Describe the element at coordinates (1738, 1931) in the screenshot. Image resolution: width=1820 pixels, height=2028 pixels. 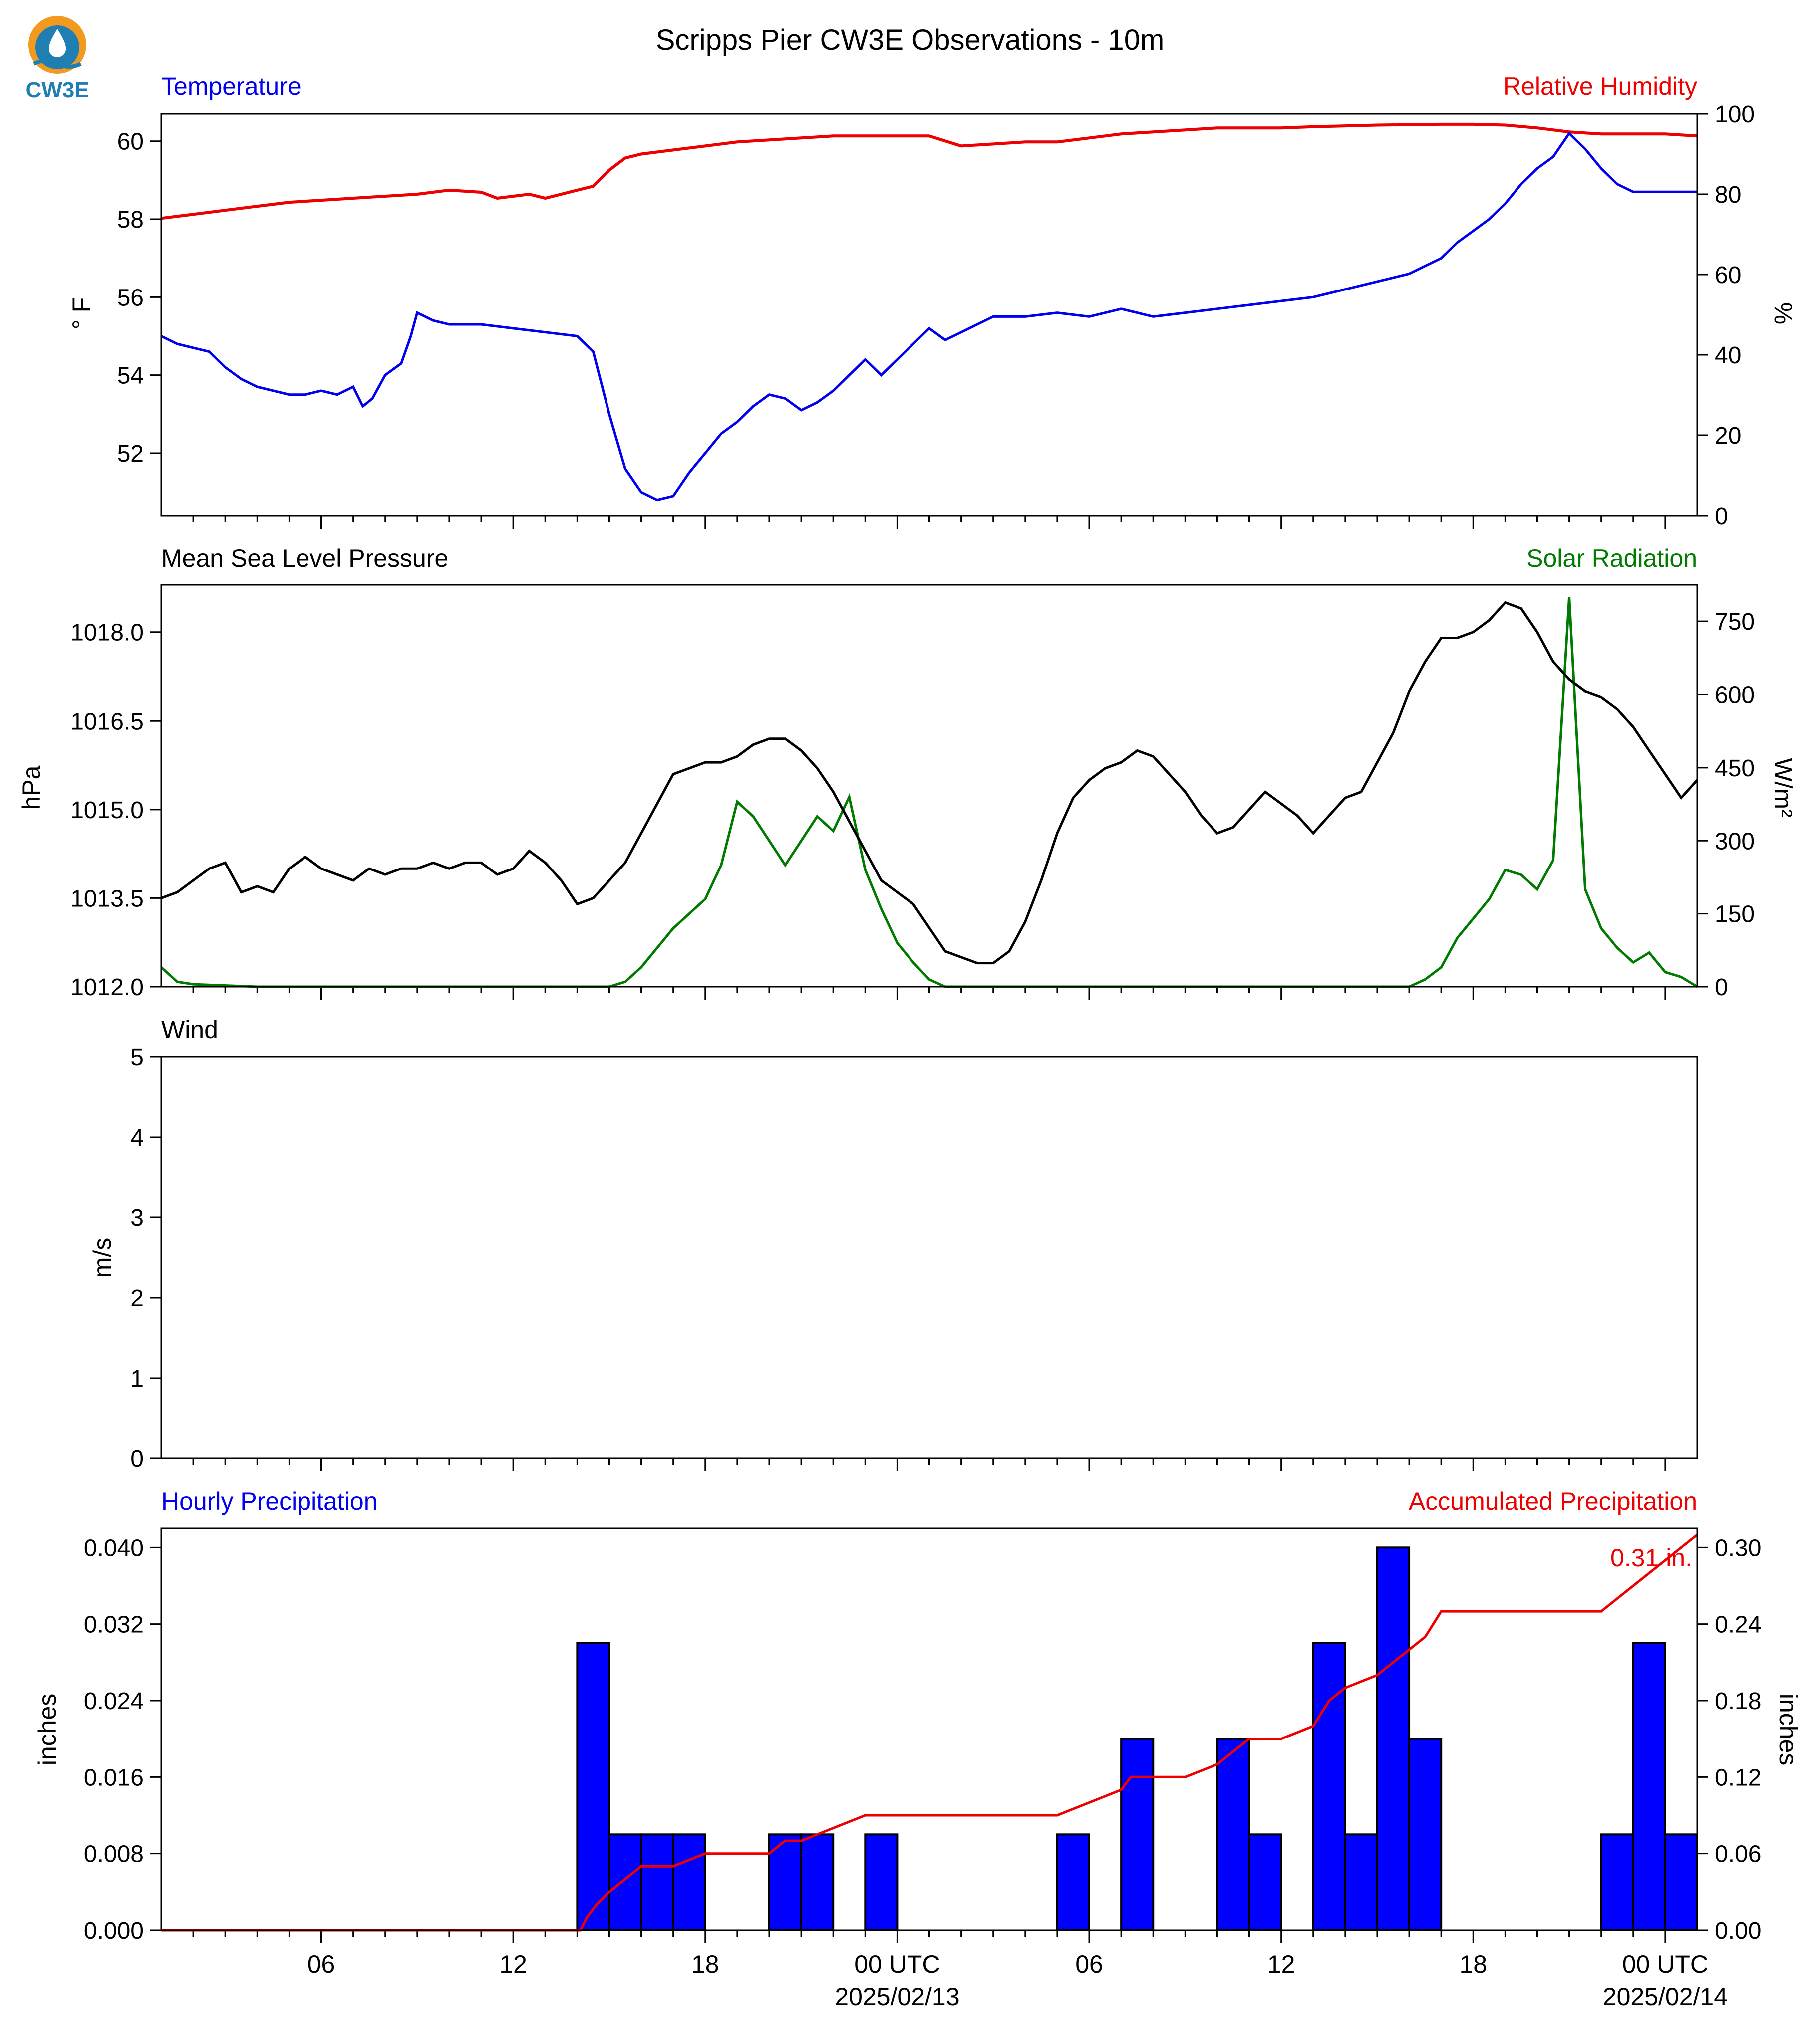
I see `y-right-tick-label: 0.00` at that location.